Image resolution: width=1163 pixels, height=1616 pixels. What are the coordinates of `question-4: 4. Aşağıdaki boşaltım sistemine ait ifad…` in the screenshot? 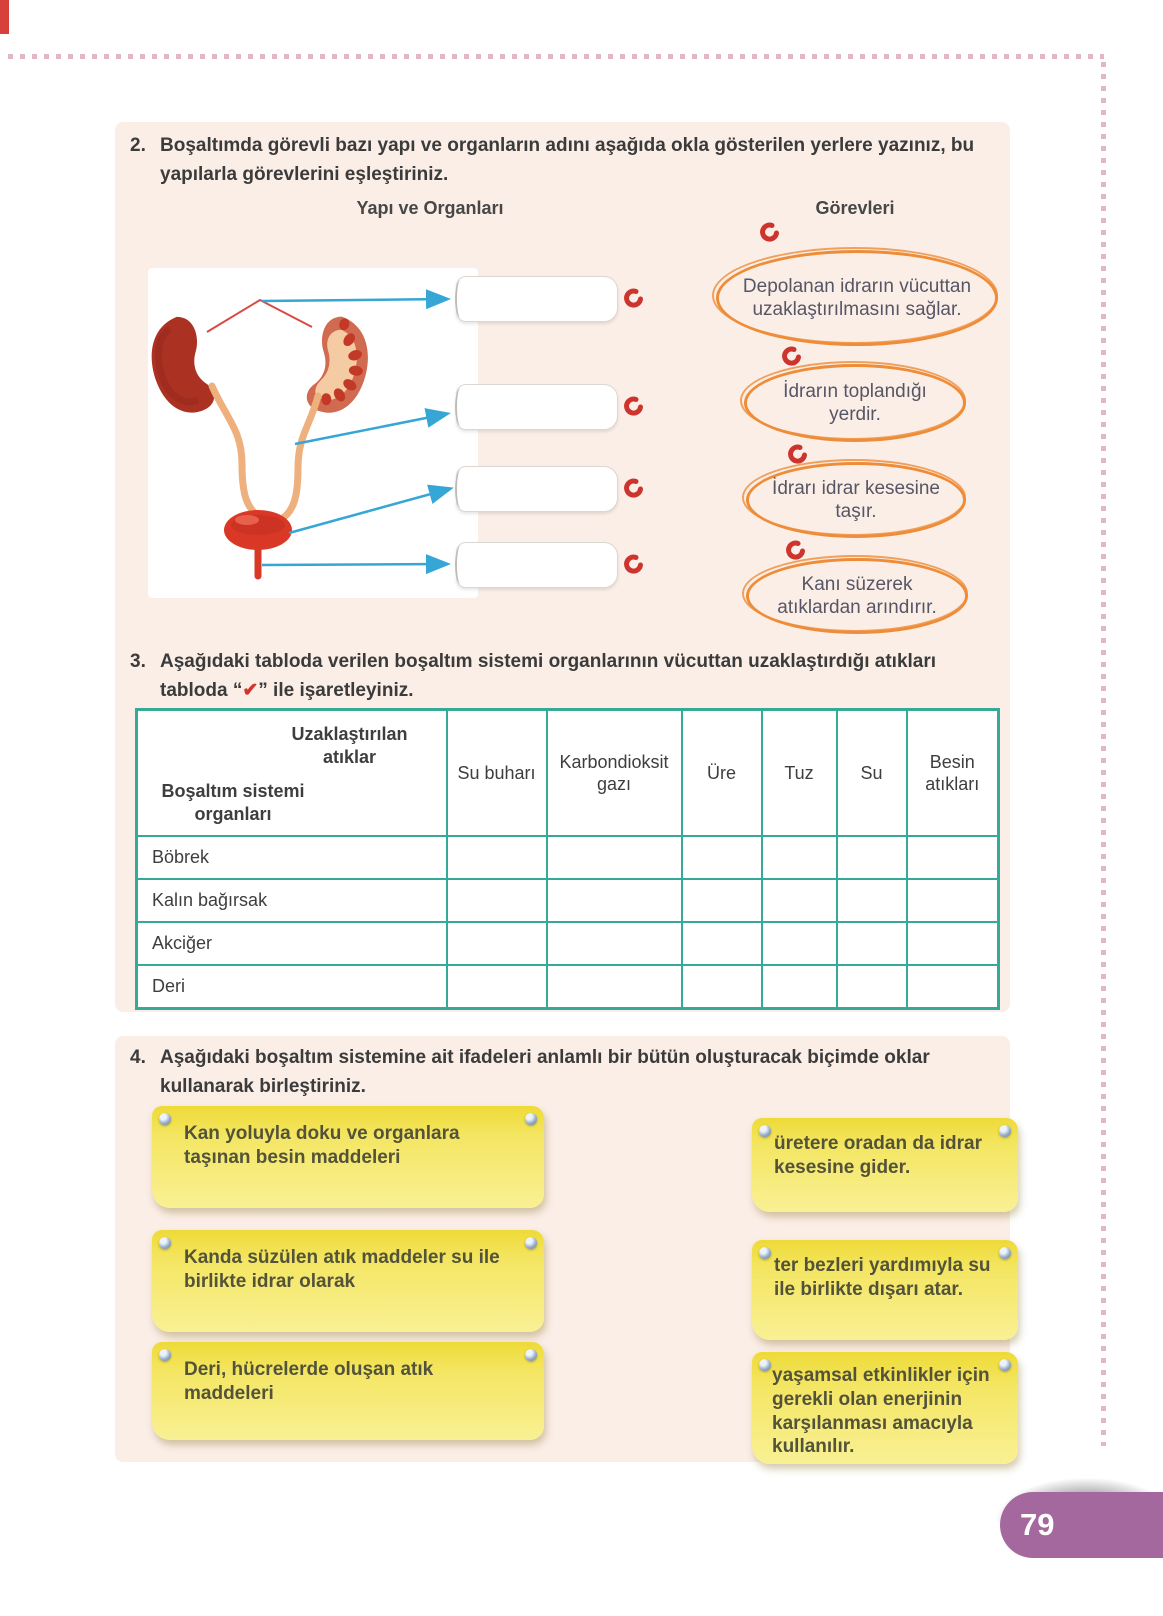 It's located at (567, 1072).